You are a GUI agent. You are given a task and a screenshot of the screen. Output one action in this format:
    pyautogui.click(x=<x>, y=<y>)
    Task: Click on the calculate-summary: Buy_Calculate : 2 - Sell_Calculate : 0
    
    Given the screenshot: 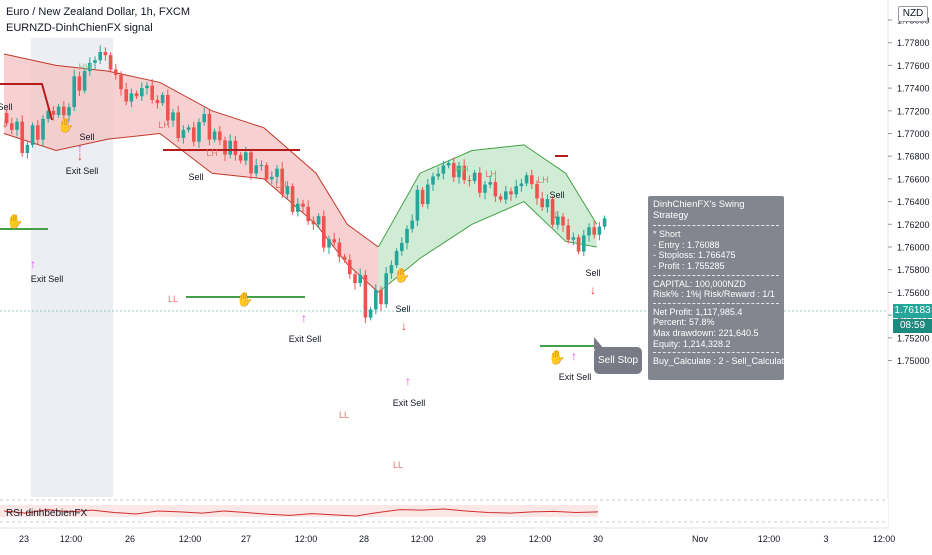 What is the action you would take?
    pyautogui.click(x=727, y=361)
    